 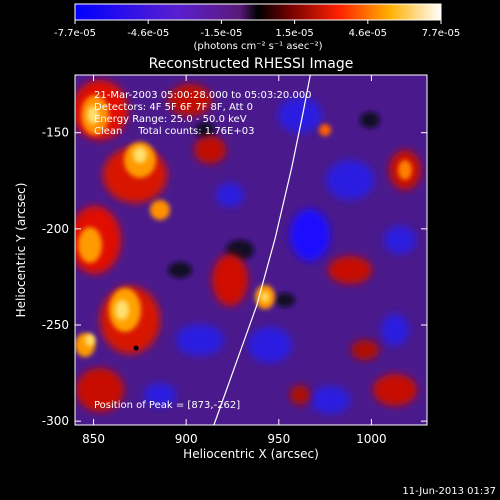 What do you see at coordinates (21, 250) in the screenshot?
I see `y-axis-label: Heliocentric Y (arcsec)` at bounding box center [21, 250].